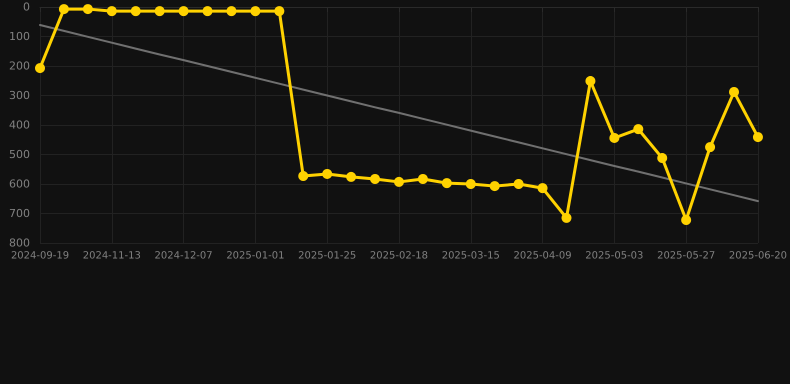  What do you see at coordinates (399, 256) in the screenshot?
I see `x-tick-label: 2025-02-18` at bounding box center [399, 256].